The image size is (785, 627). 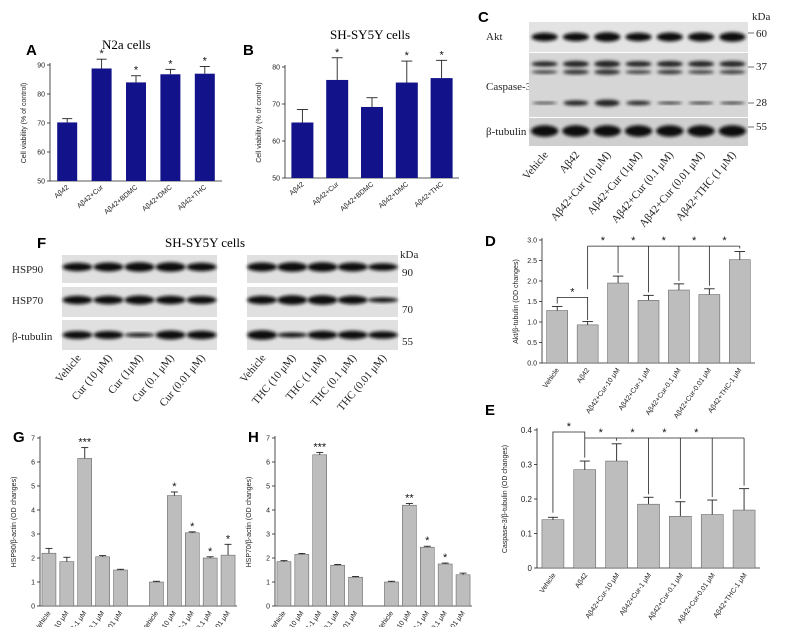 What do you see at coordinates (429, 195) in the screenshot?
I see `category-label: Aβ42+THC` at bounding box center [429, 195].